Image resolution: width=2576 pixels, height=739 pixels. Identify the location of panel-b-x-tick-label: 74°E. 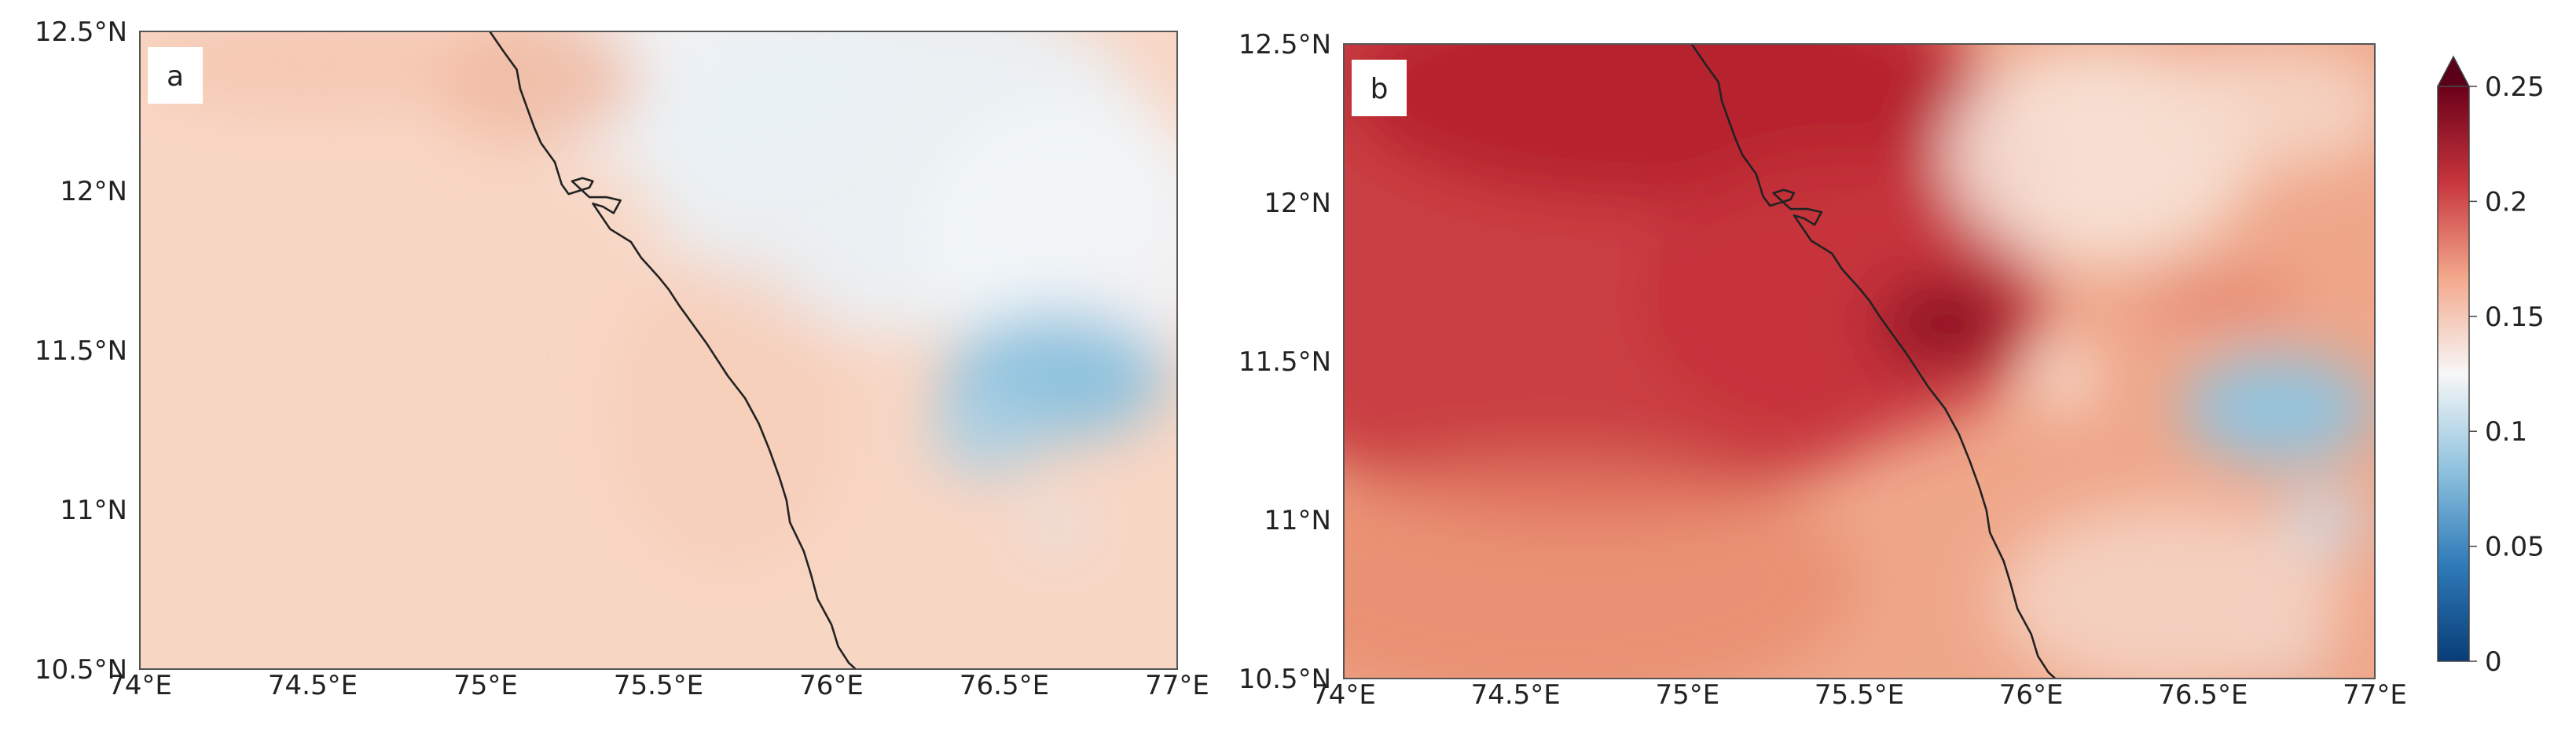
(1344, 695).